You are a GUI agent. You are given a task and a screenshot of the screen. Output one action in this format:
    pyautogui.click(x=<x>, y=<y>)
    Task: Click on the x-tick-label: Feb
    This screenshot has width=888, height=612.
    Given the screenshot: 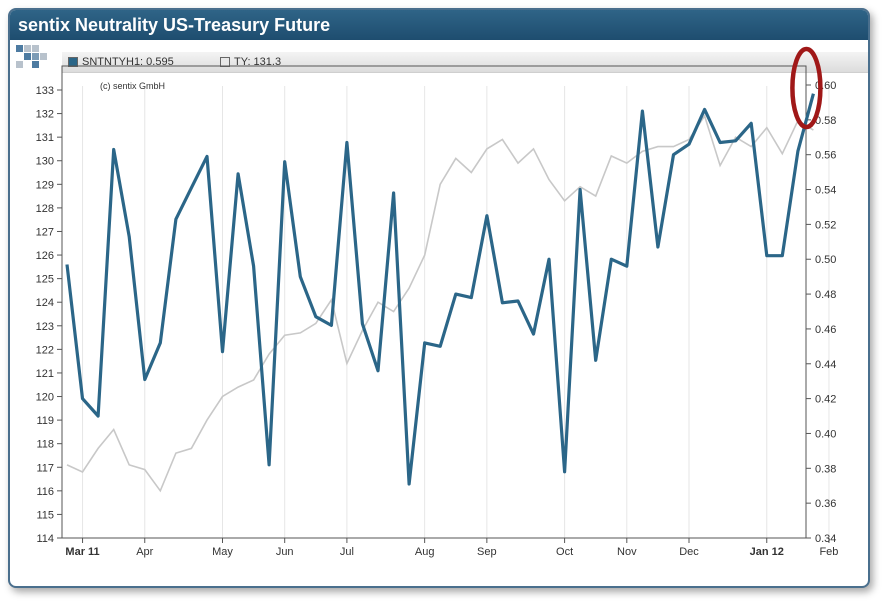 What is the action you would take?
    pyautogui.click(x=828, y=552)
    